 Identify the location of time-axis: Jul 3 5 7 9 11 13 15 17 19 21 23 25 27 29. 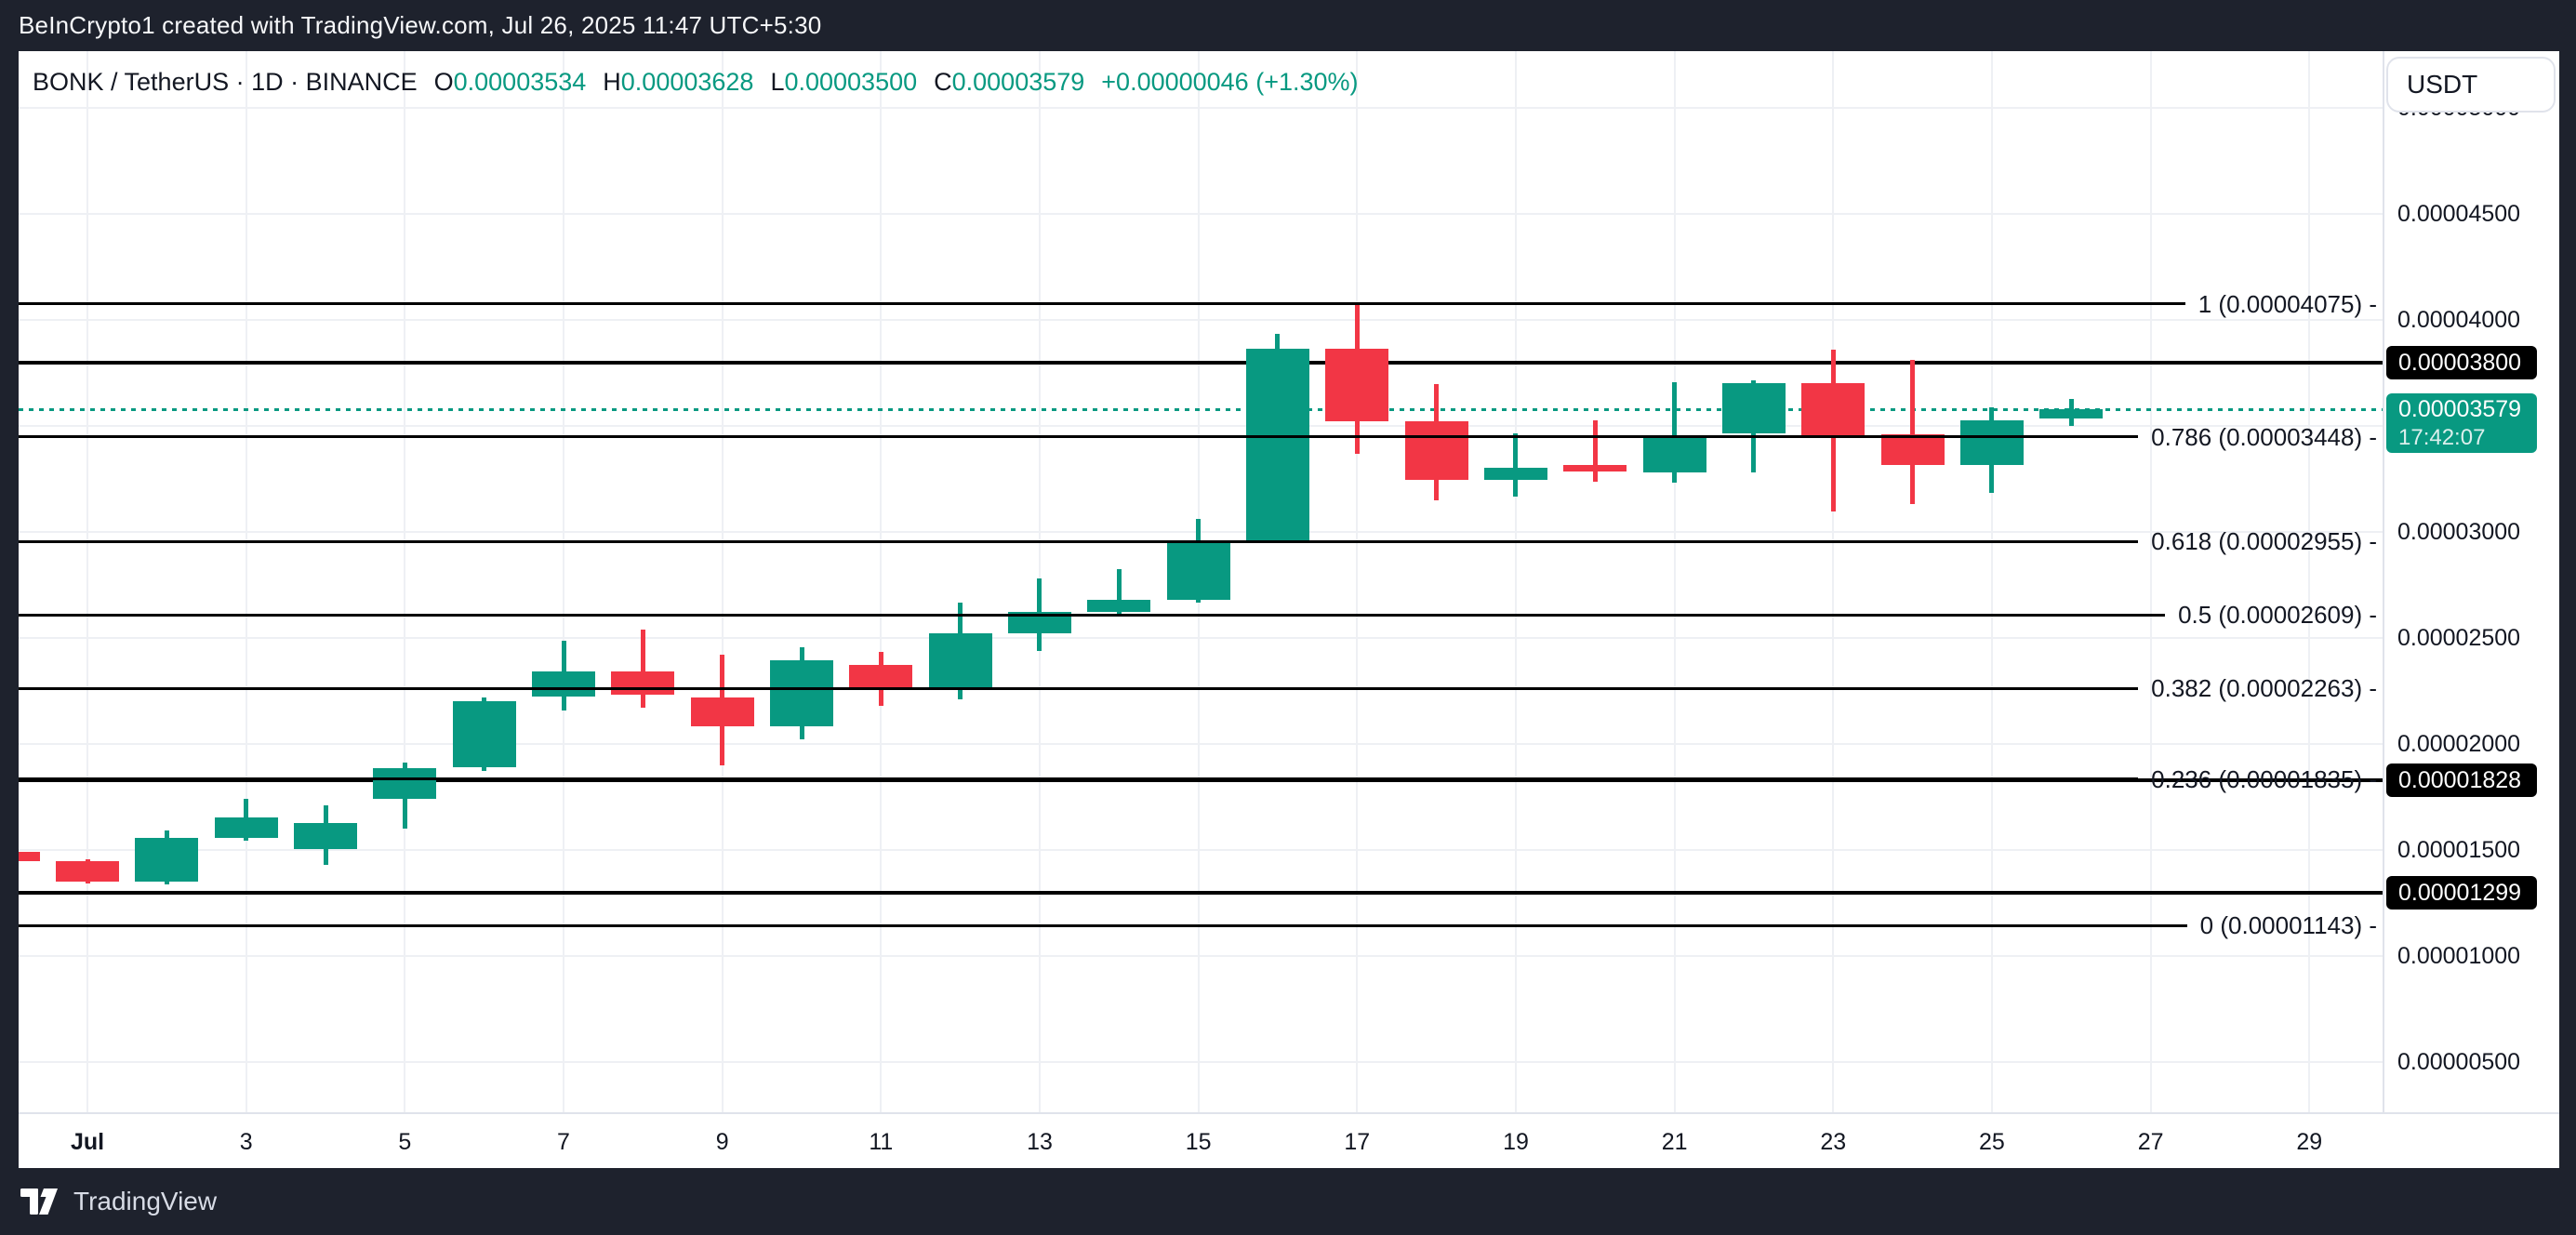
(1289, 1140).